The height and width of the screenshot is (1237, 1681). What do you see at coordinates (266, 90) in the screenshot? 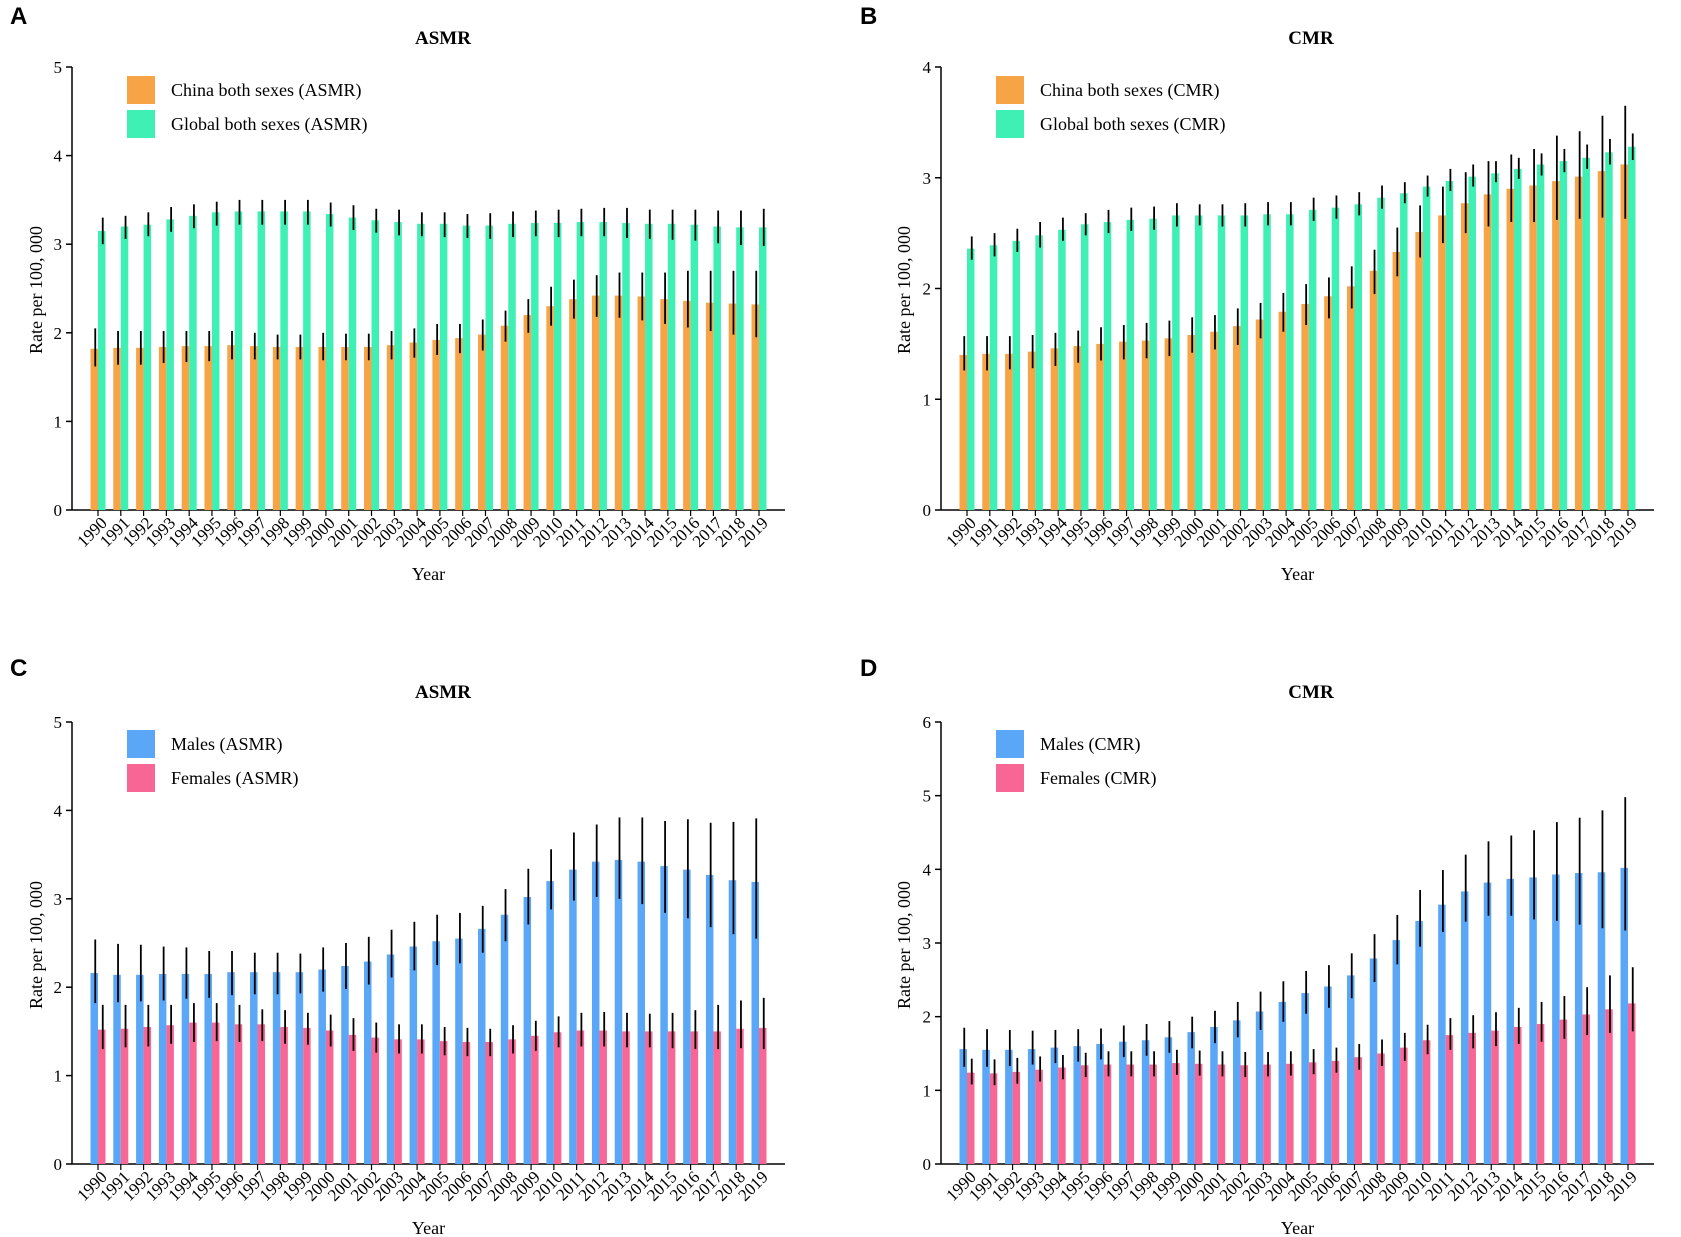
I see `legend-label: China both sexes (ASMR)` at bounding box center [266, 90].